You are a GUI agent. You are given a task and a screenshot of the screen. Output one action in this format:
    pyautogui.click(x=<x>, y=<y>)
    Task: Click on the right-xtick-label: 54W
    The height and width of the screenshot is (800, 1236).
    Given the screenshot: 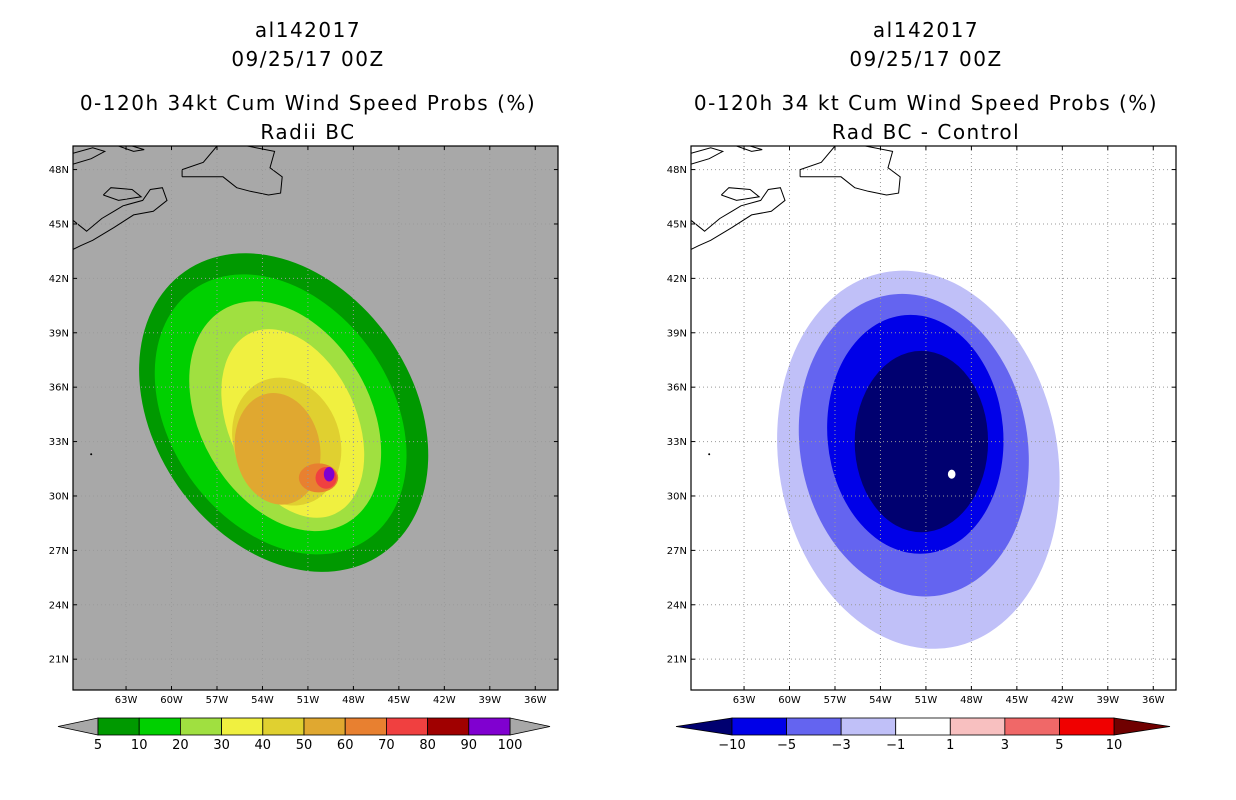 What is the action you would take?
    pyautogui.click(x=880, y=700)
    